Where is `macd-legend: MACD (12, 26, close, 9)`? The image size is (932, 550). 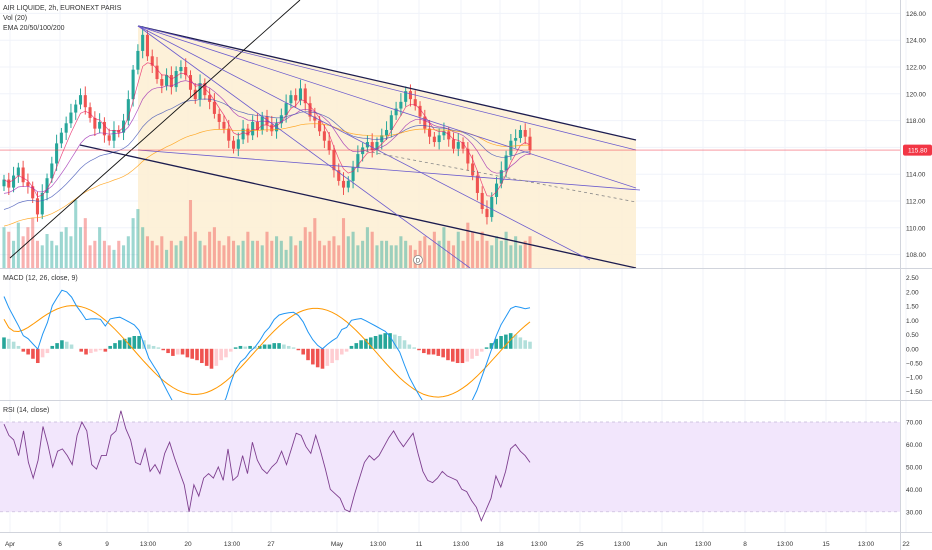 macd-legend: MACD (12, 26, close, 9) is located at coordinates (40, 278).